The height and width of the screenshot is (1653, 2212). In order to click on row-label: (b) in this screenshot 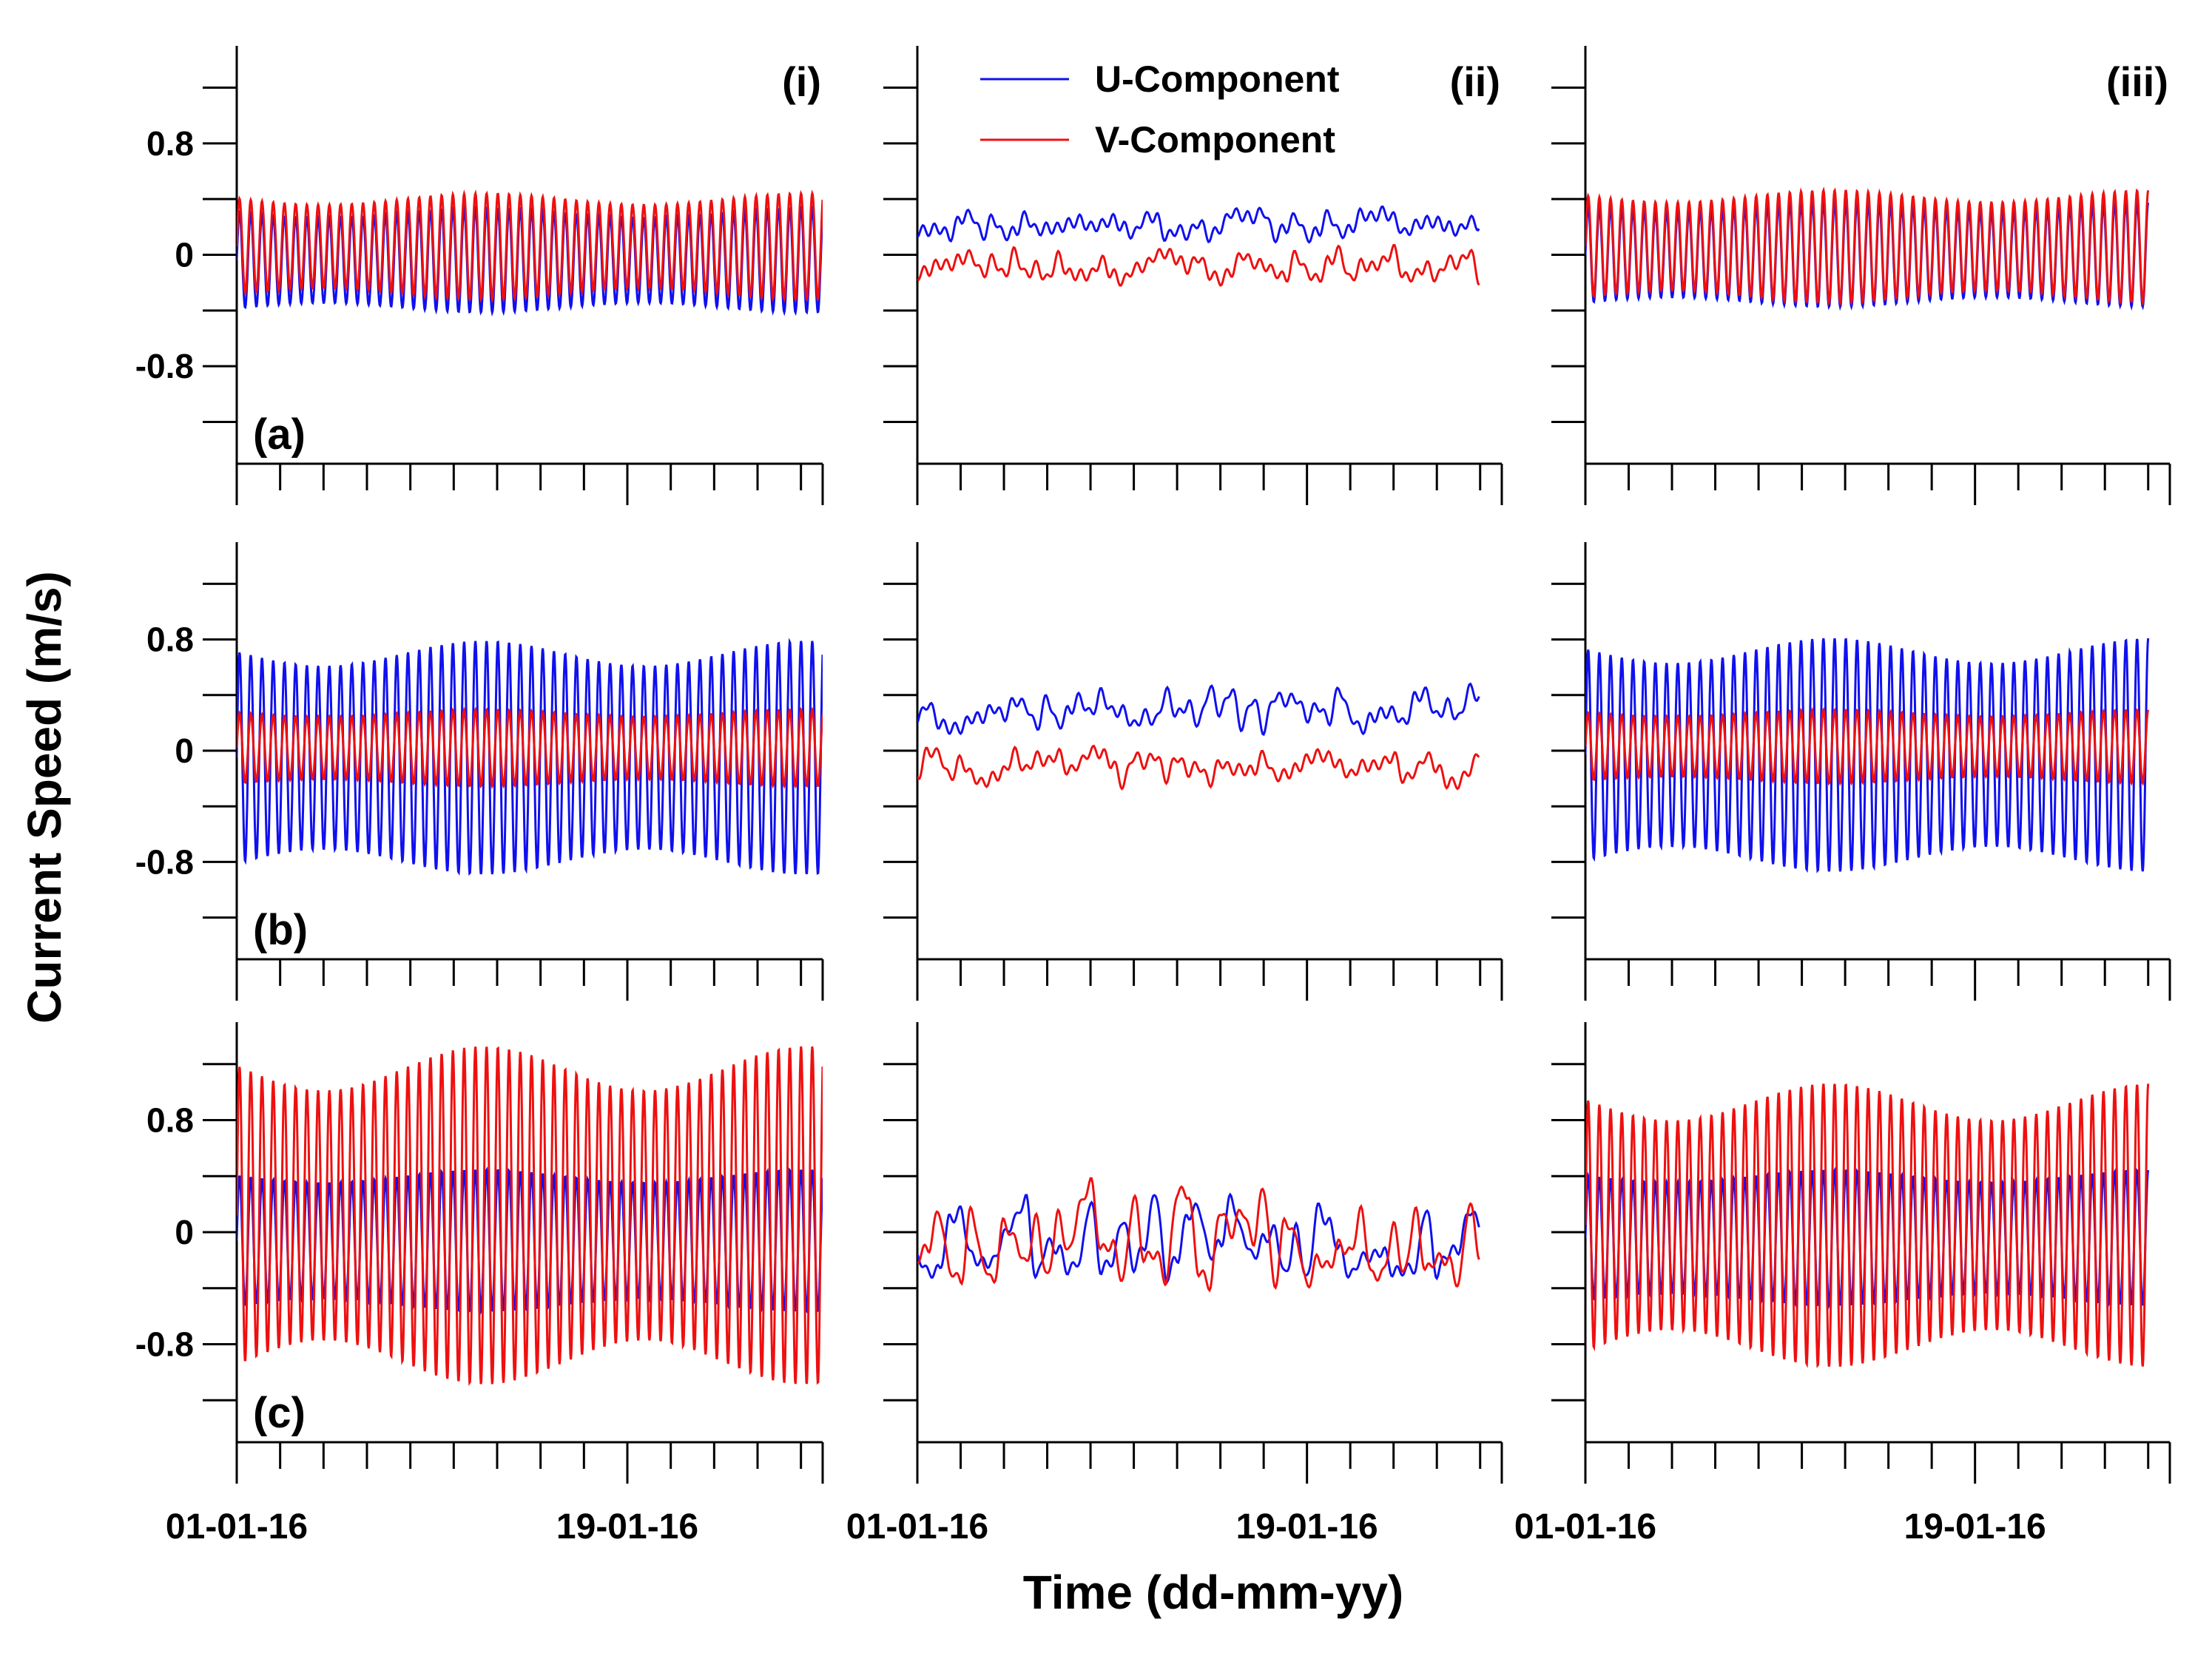, I will do `click(280, 930)`.